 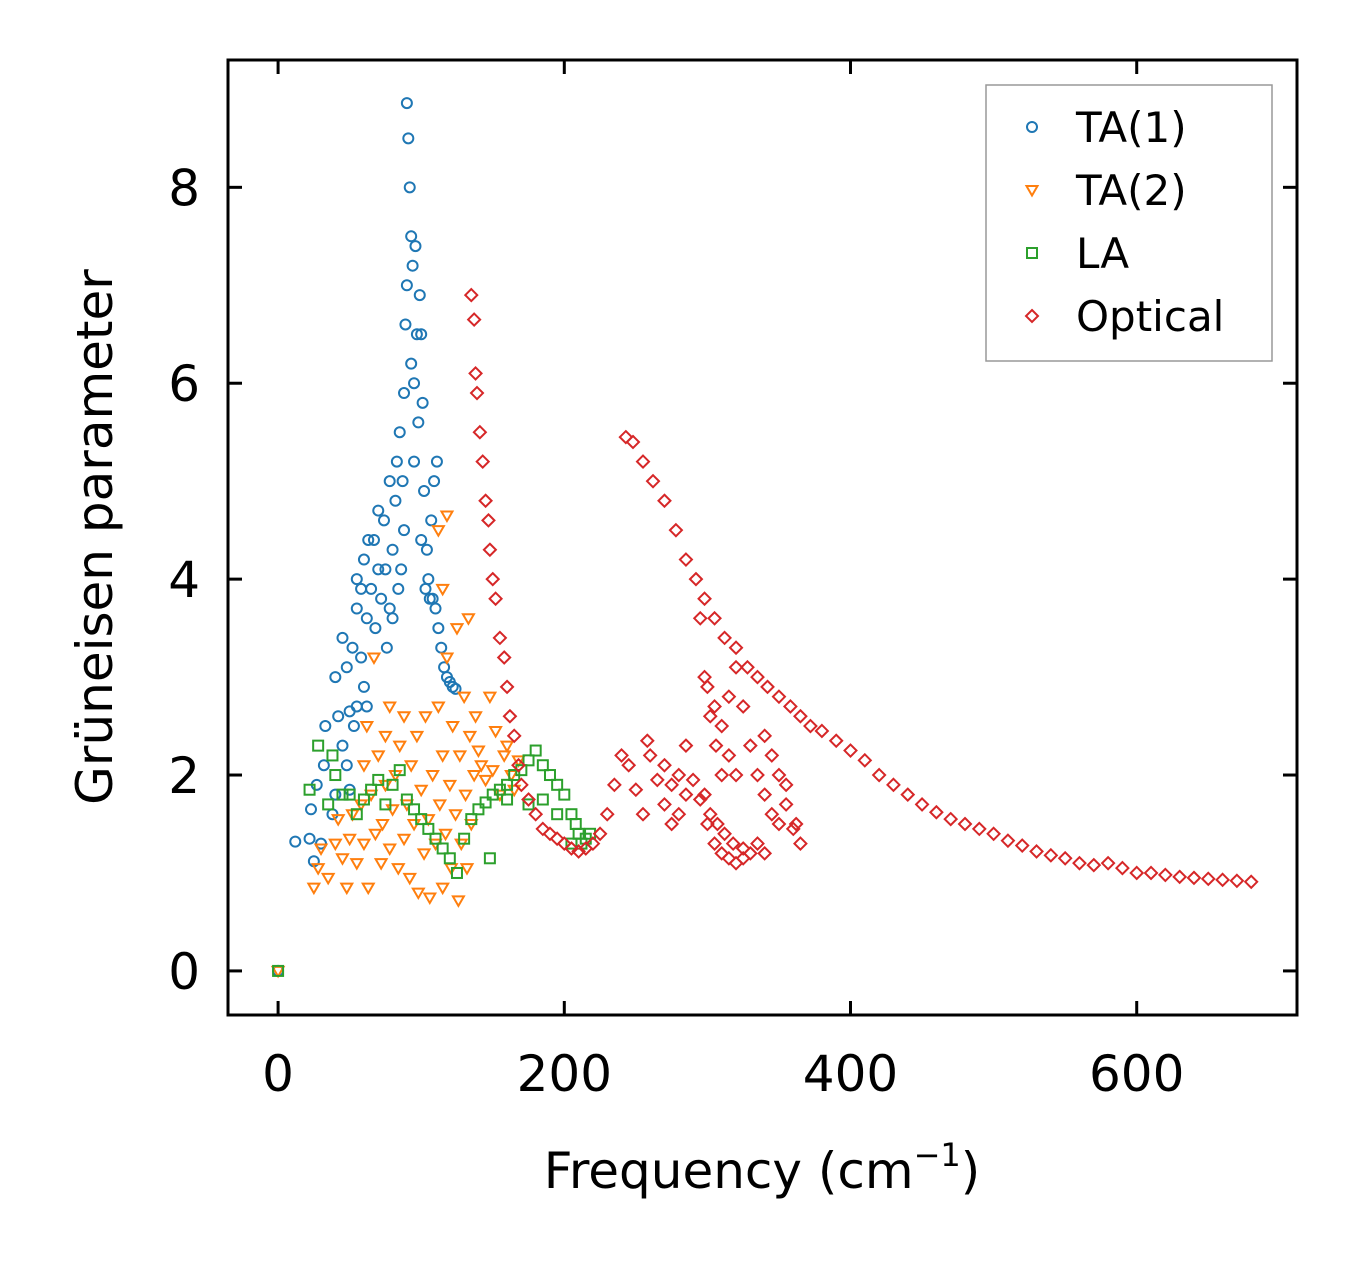 I want to click on legend-label: Optical, so click(x=1150, y=316).